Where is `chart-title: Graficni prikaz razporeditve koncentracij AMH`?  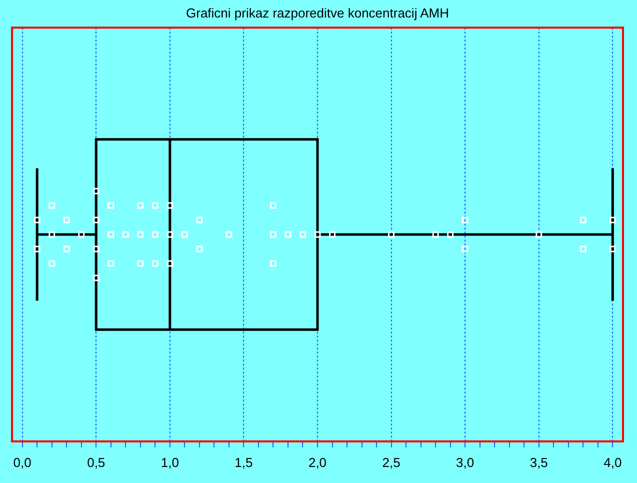 chart-title: Graficni prikaz razporeditve koncentracij AMH is located at coordinates (317, 12).